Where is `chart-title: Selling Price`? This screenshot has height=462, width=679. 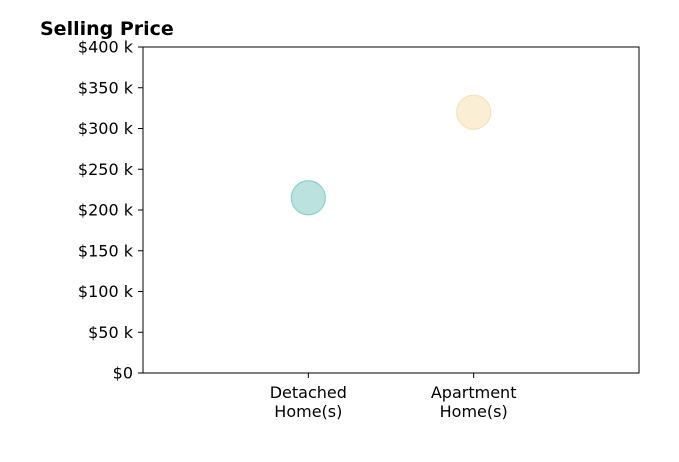
chart-title: Selling Price is located at coordinates (107, 29).